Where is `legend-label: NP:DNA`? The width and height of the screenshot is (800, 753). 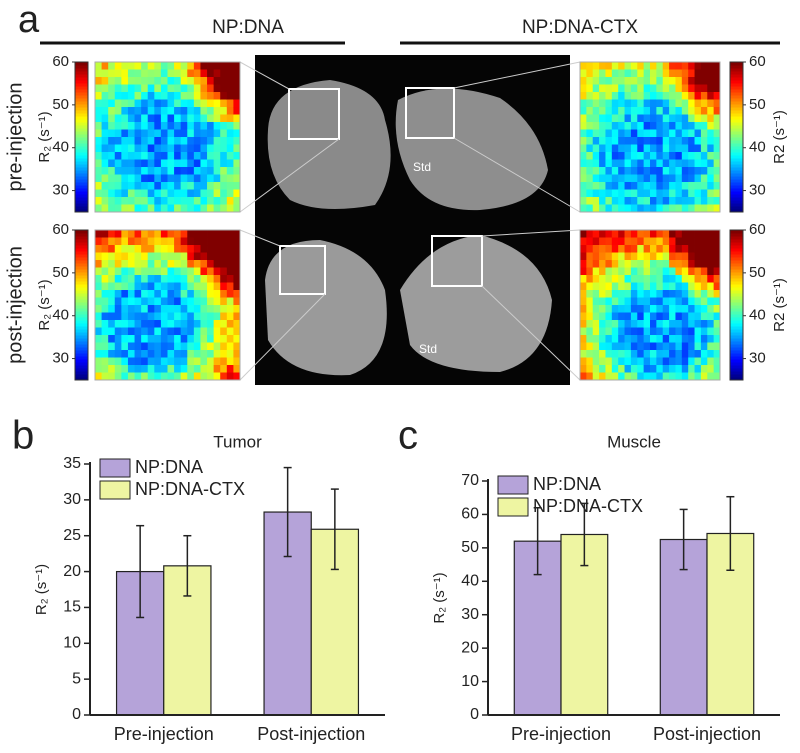
legend-label: NP:DNA is located at coordinates (169, 467).